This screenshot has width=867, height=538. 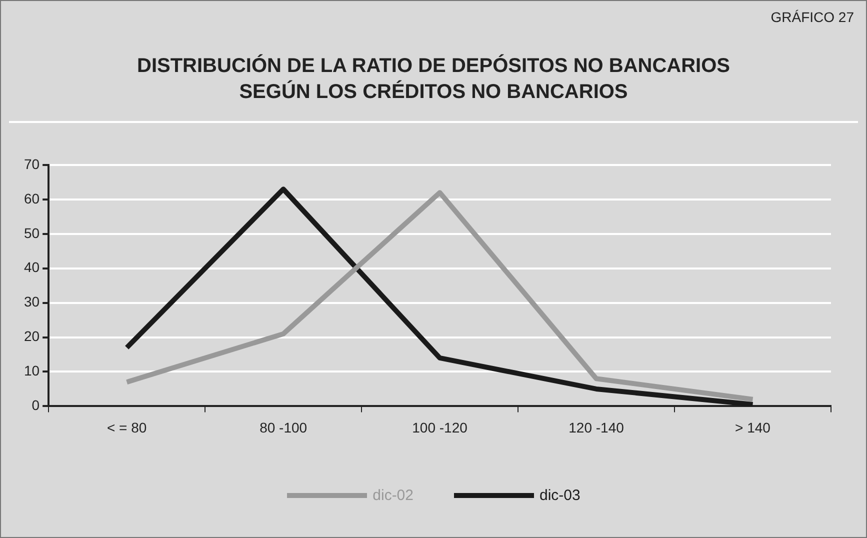 I want to click on x-tick-label: 80 -100, so click(x=284, y=427).